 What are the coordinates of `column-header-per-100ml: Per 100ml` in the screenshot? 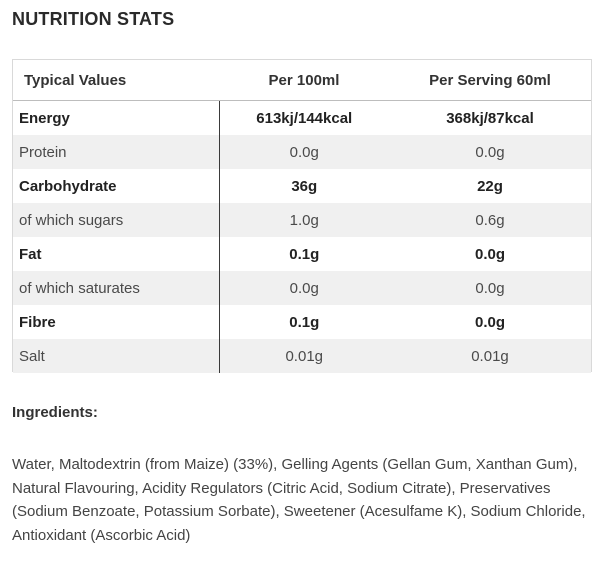 It's located at (304, 80).